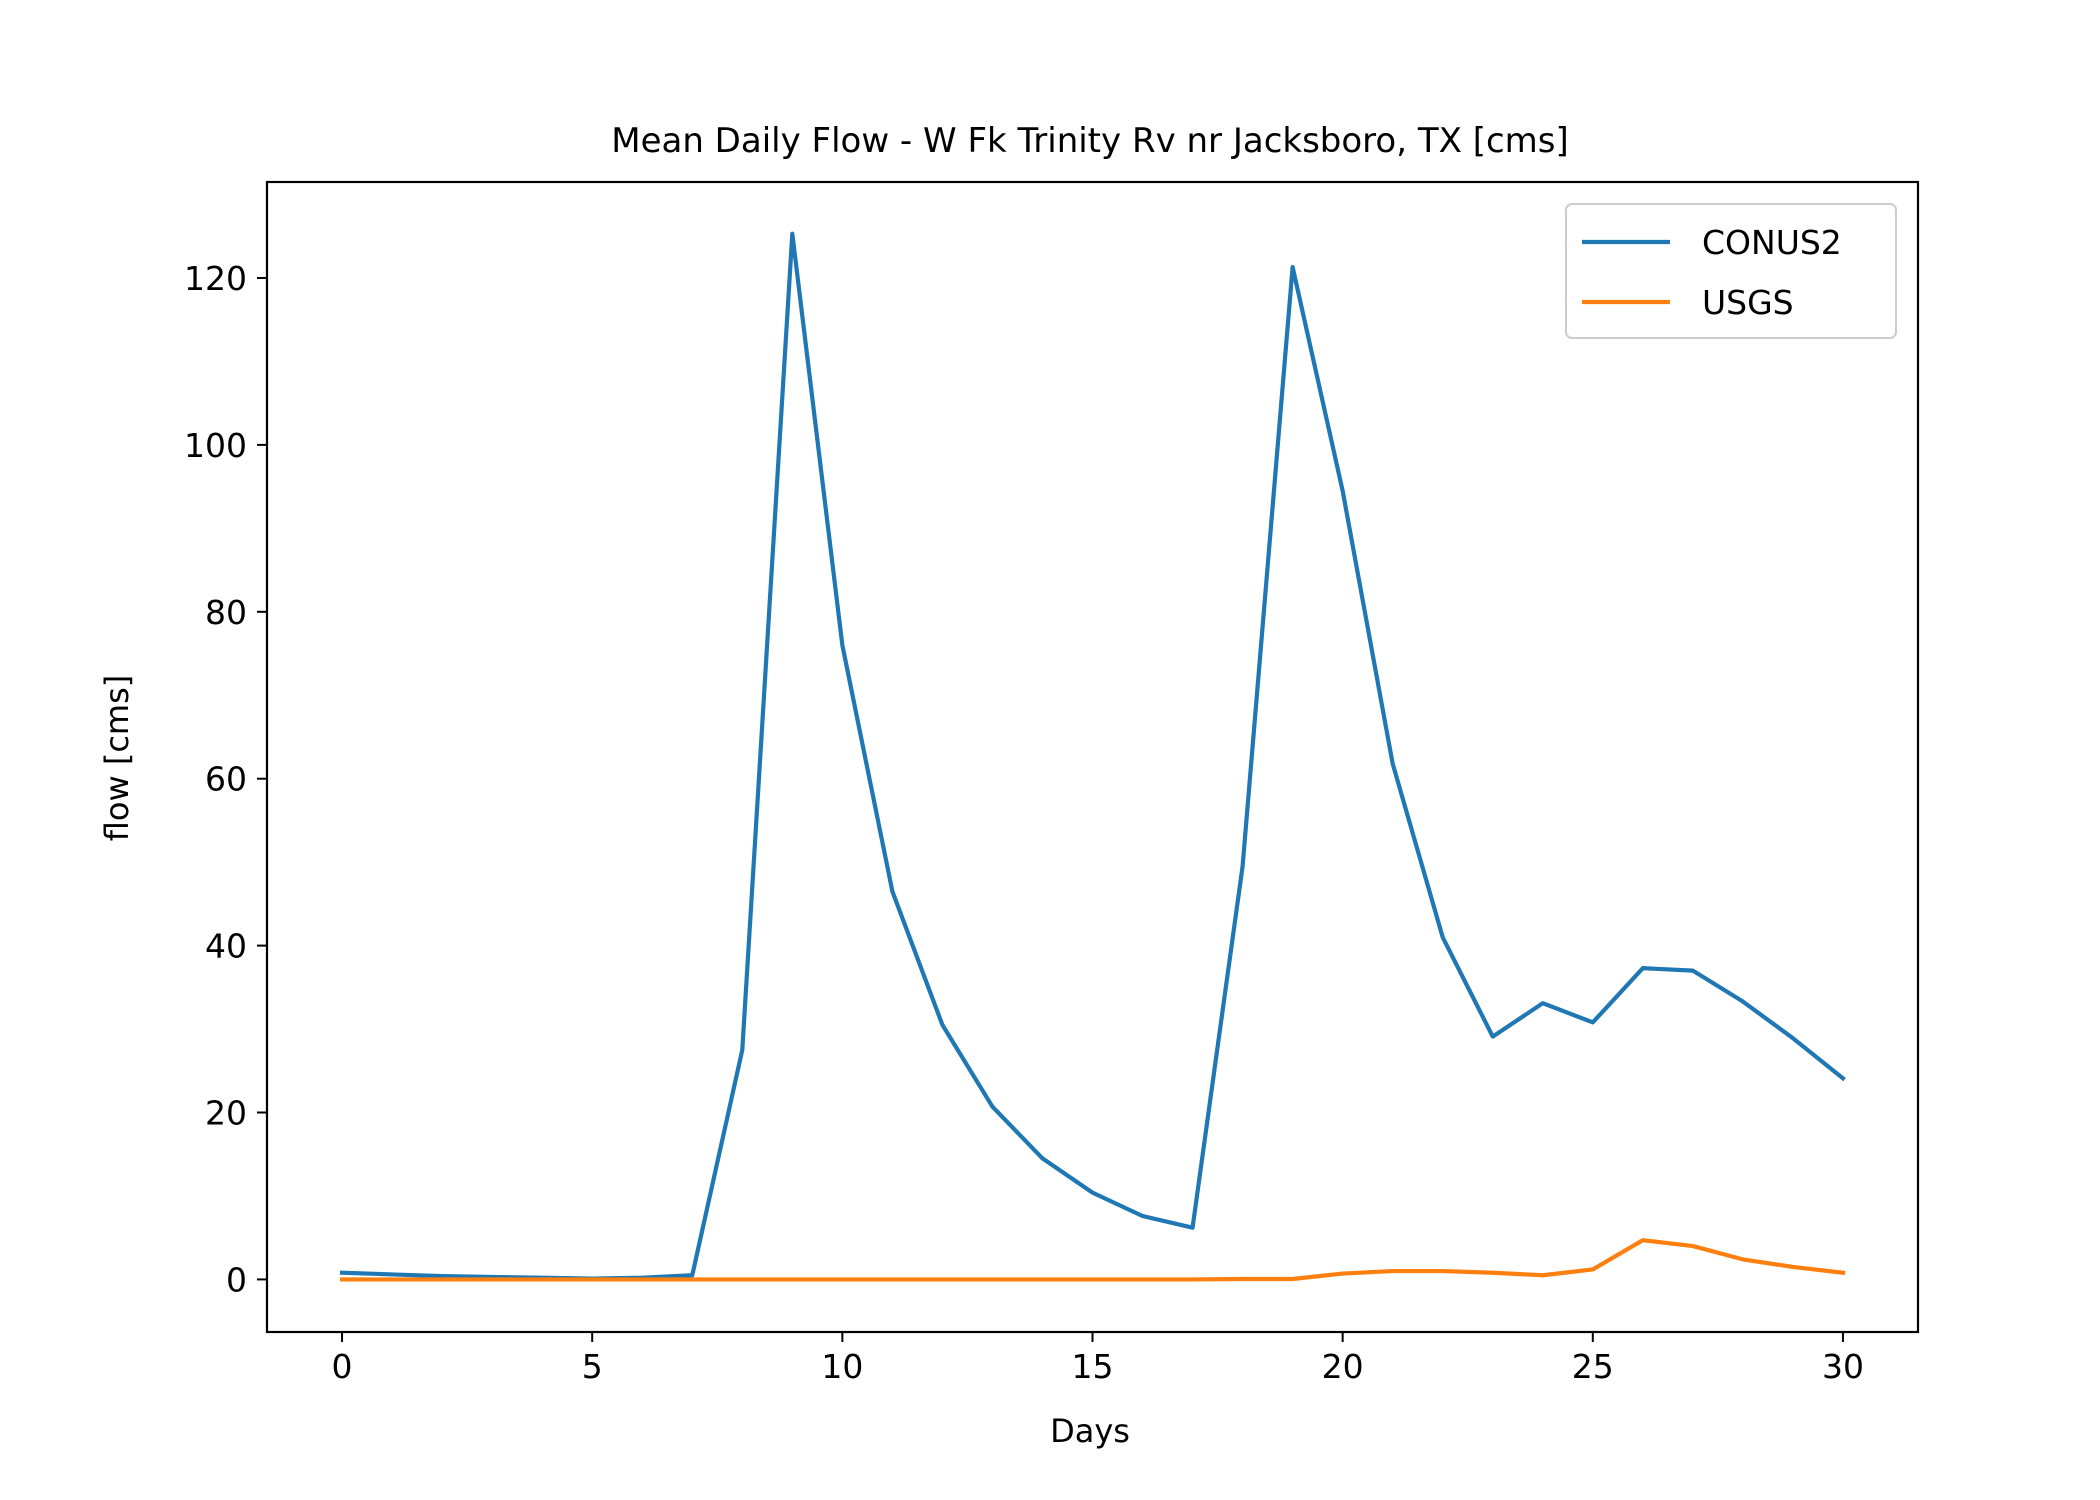 The width and height of the screenshot is (2100, 1500). I want to click on x-tick-label: 20, so click(1343, 1366).